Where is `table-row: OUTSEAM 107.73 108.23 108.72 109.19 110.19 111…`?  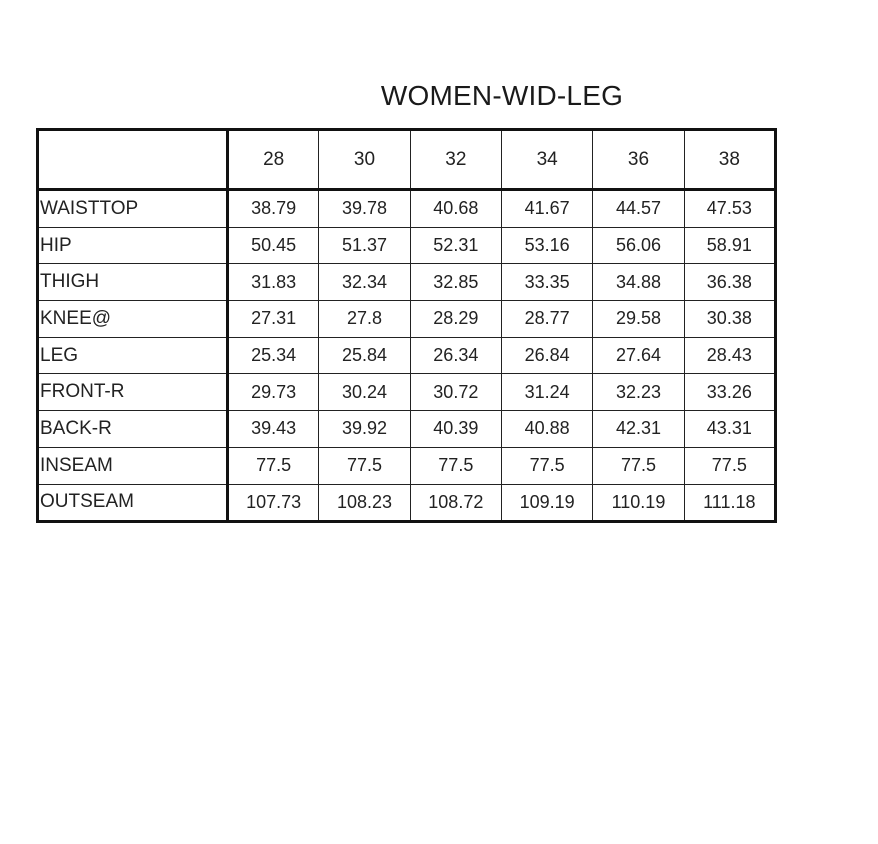 table-row: OUTSEAM 107.73 108.23 108.72 109.19 110.19 111… is located at coordinates (407, 503).